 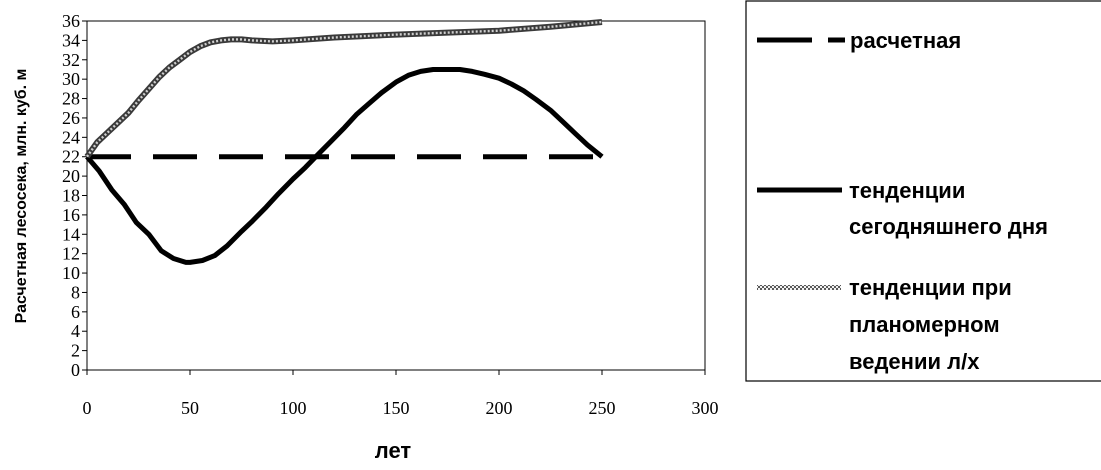 I want to click on y-tick-label: 34, so click(x=71, y=40).